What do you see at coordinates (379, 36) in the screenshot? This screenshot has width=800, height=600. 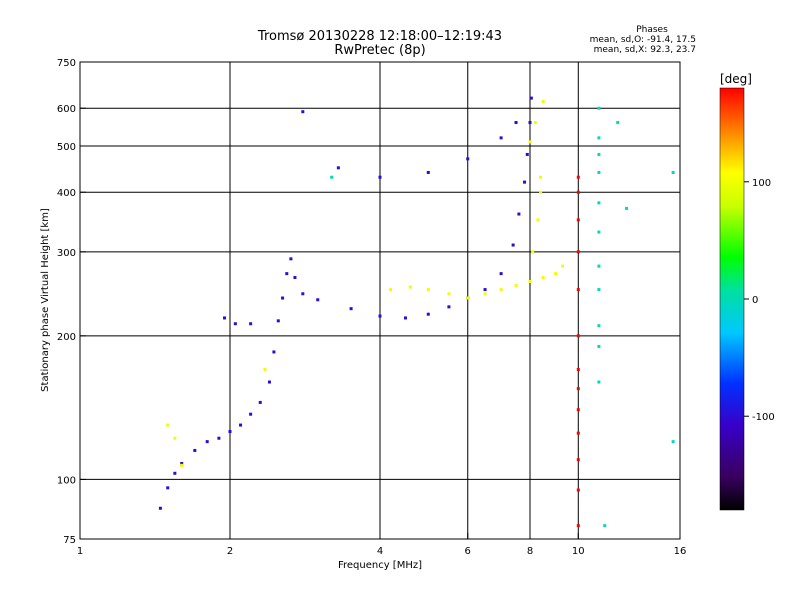 I see `chart-title: Tromsø 20130228 12:18:00–12:19:43` at bounding box center [379, 36].